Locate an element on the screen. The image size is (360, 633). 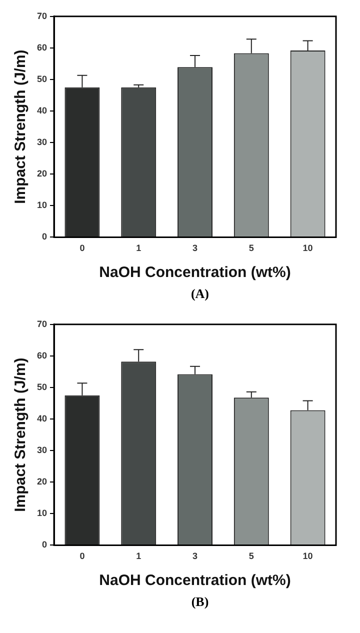
text: (A) is located at coordinates (200, 294).